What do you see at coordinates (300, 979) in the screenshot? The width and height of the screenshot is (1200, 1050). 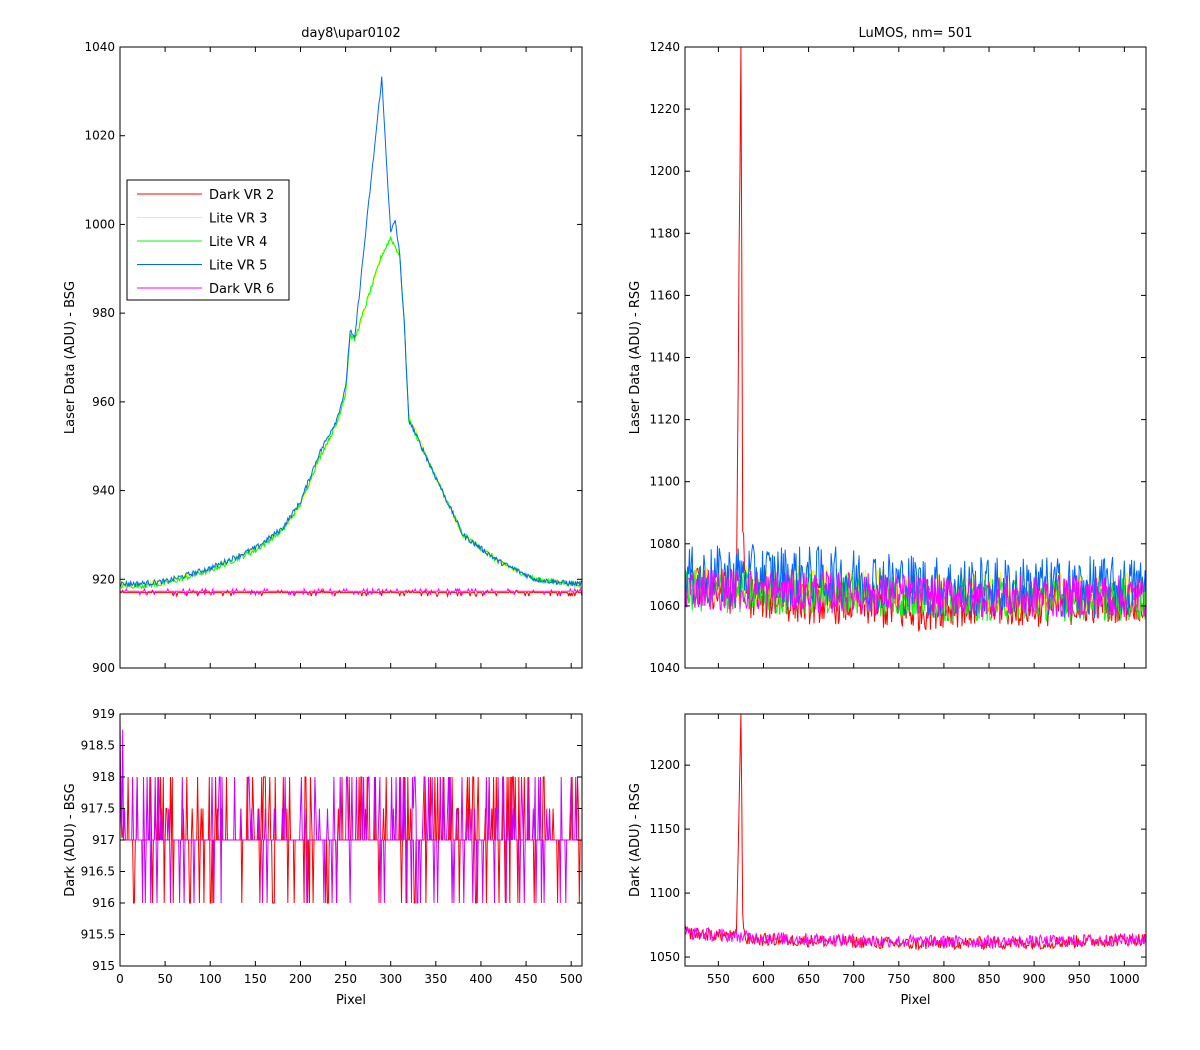 I see `x-tick-label: 200` at bounding box center [300, 979].